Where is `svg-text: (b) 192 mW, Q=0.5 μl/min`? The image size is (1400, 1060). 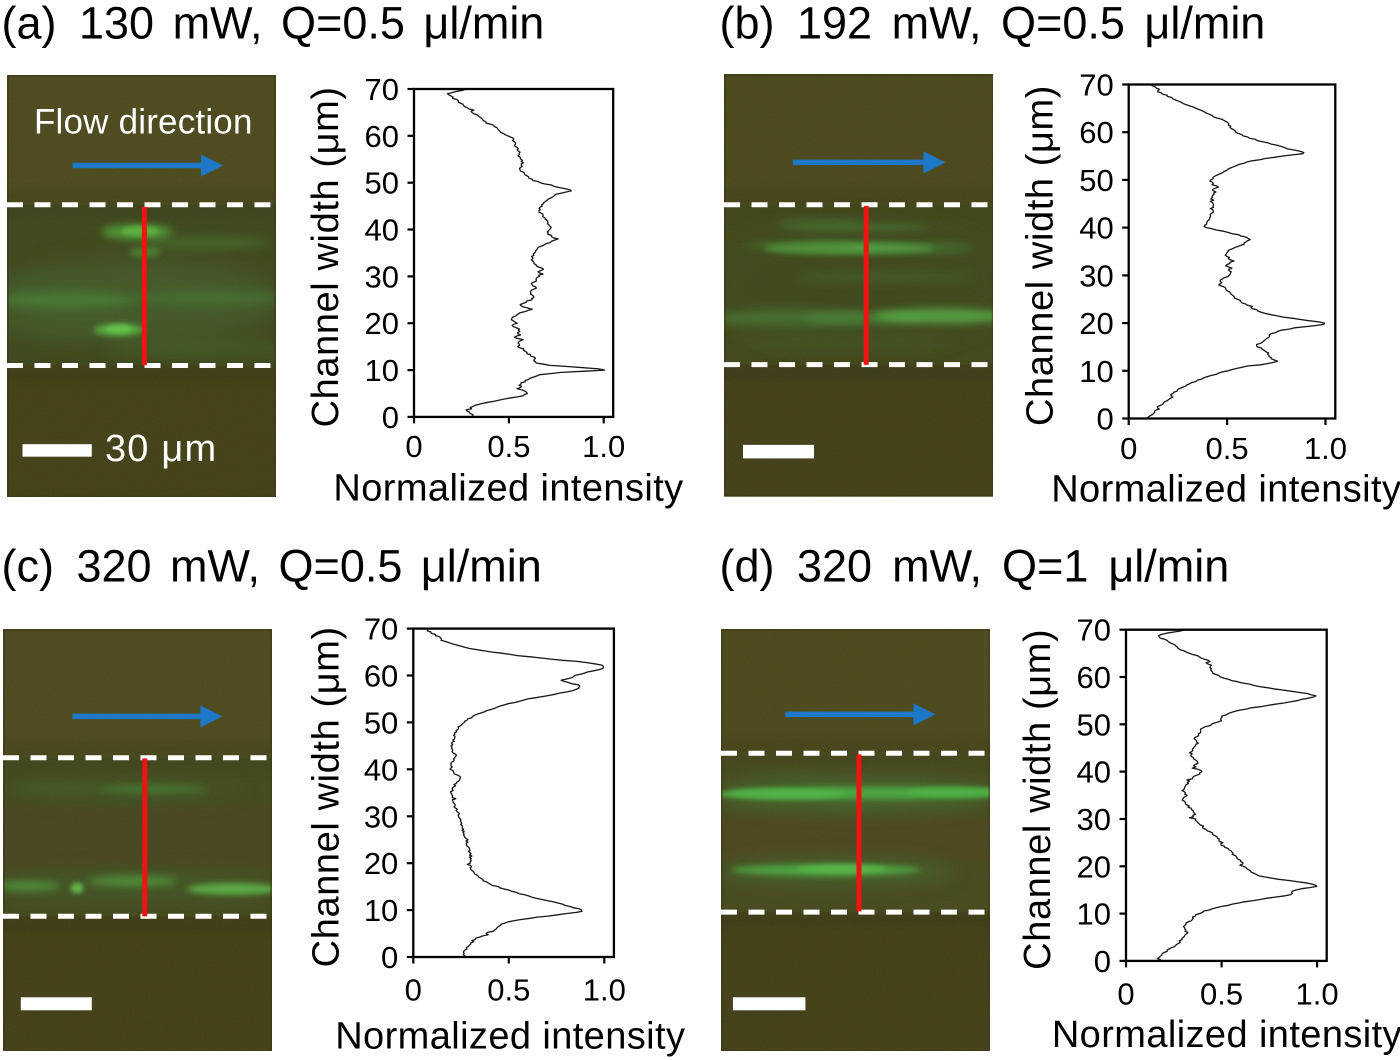 svg-text: (b) 192 mW, Q=0.5 μl/min is located at coordinates (993, 24).